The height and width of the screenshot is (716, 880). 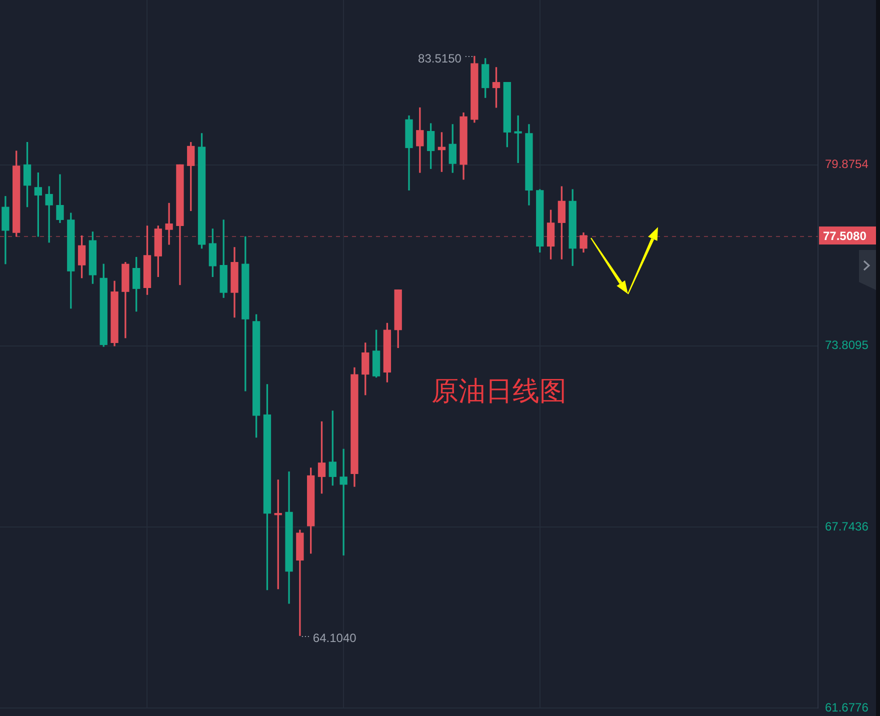 I want to click on annotation: 64.1040, so click(x=334, y=637).